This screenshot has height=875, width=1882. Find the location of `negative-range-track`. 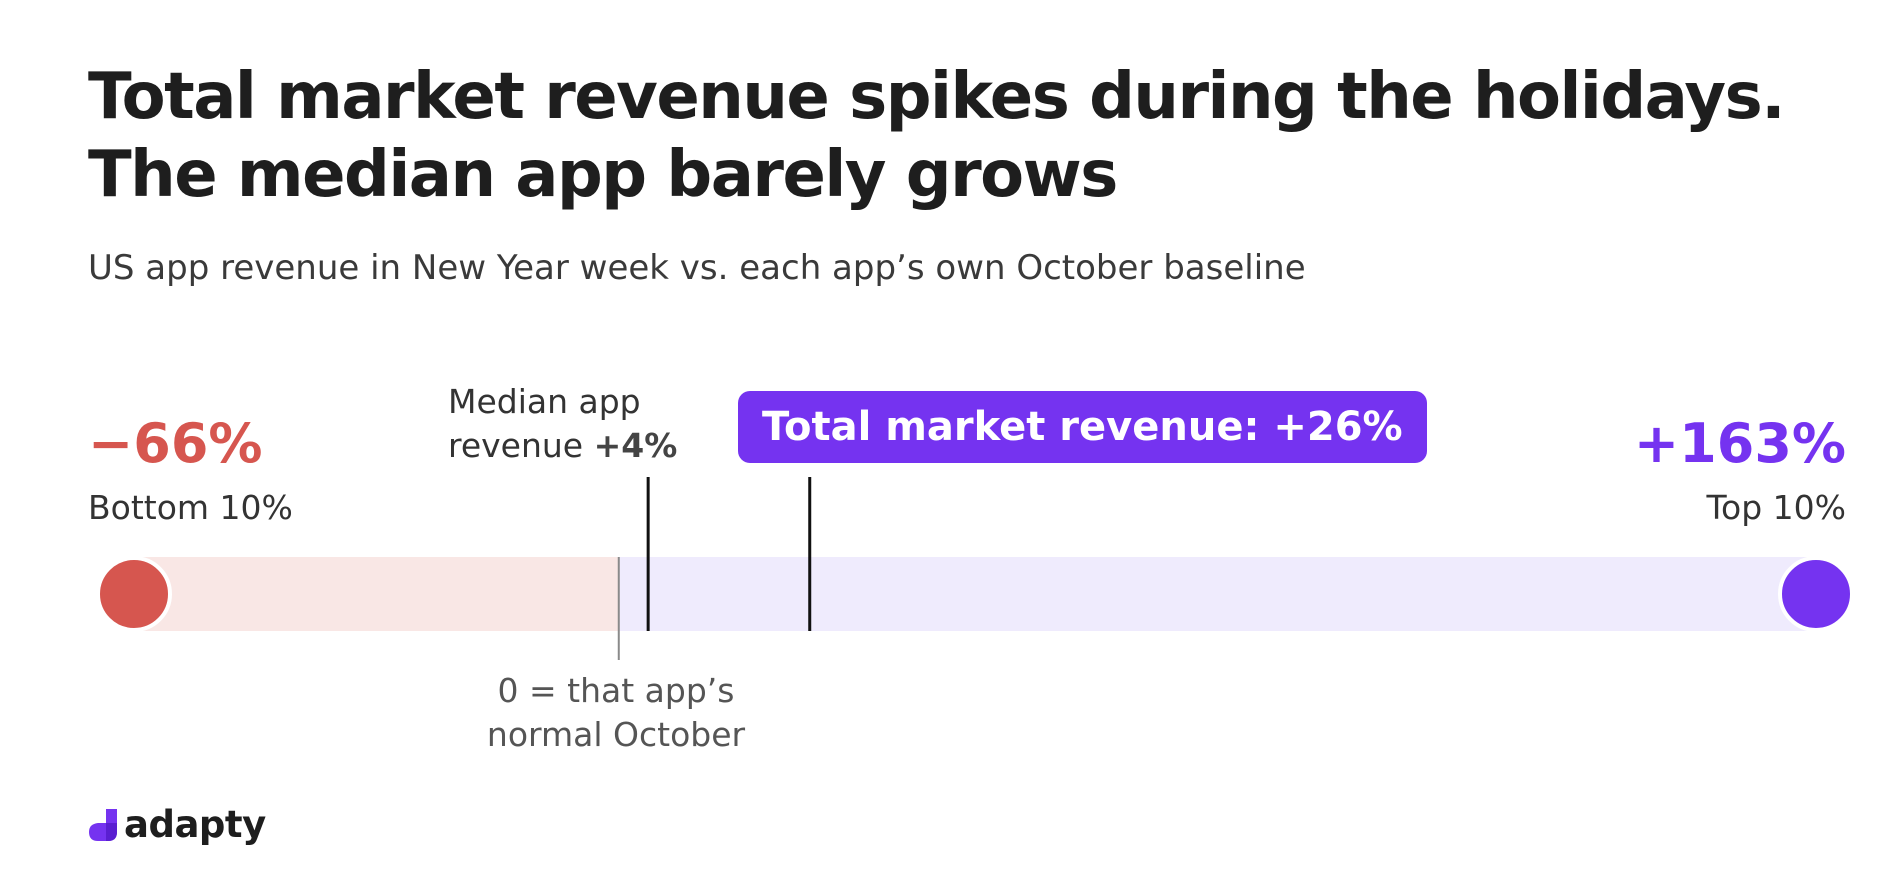

negative-range-track is located at coordinates (376, 594).